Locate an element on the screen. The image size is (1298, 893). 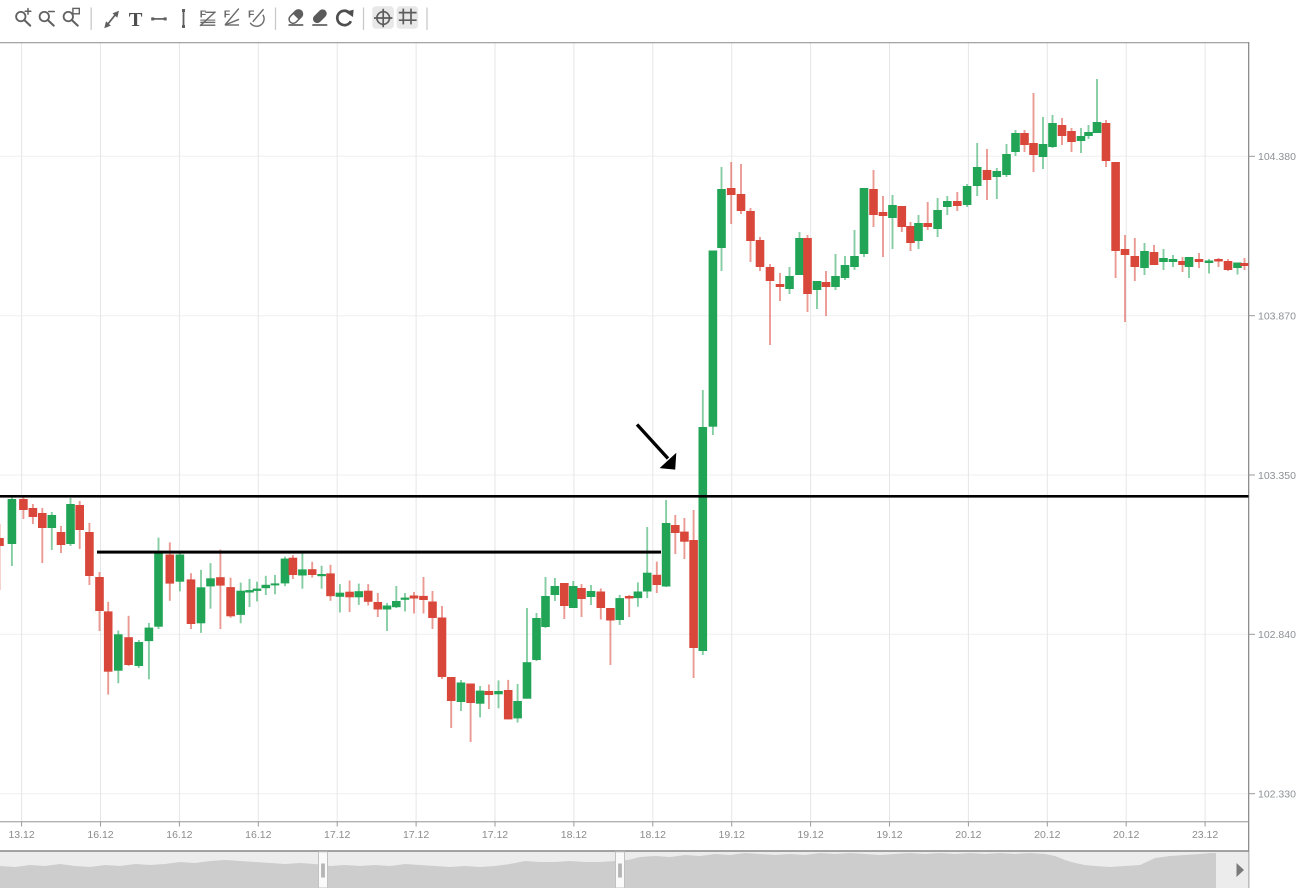
svg-text: 104.380 is located at coordinates (1277, 157).